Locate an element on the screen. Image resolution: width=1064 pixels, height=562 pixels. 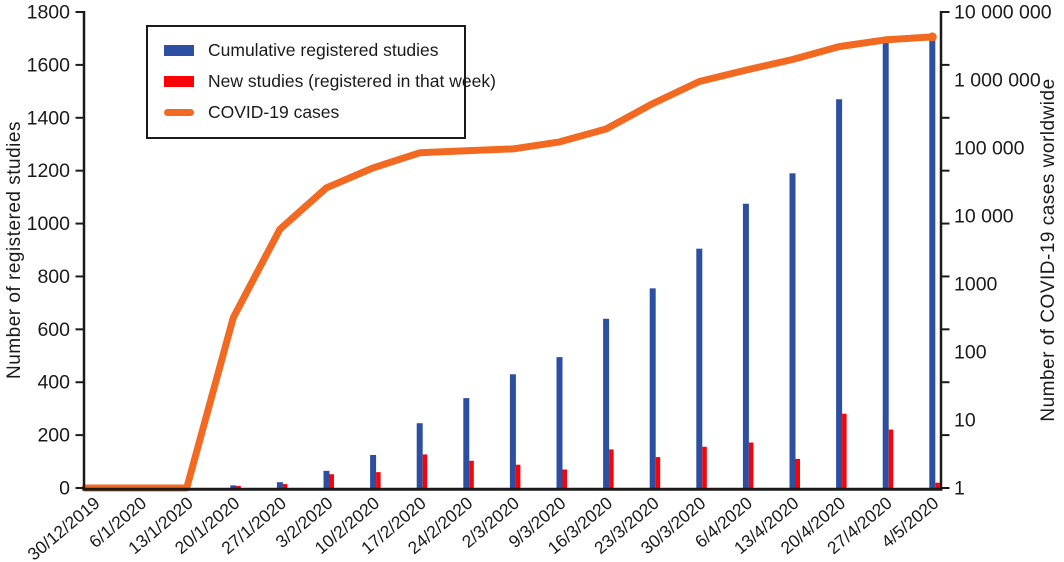
x-axis-date-label: 30/12/2019 is located at coordinates (64, 527).